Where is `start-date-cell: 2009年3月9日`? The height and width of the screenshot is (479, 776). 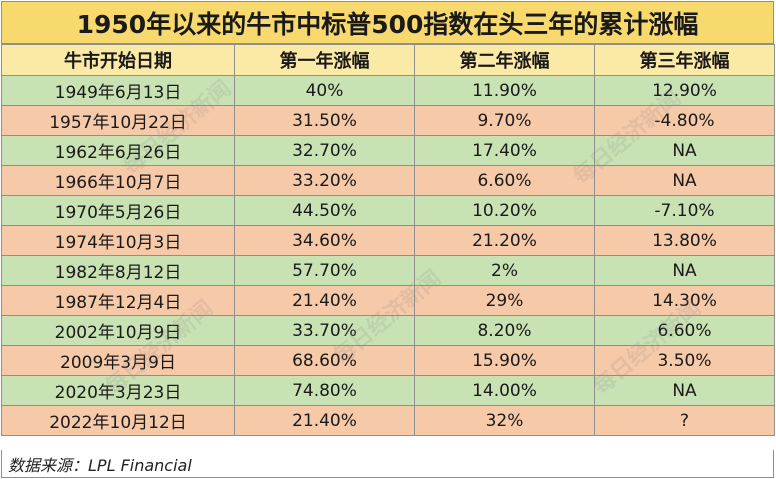 start-date-cell: 2009年3月9日 is located at coordinates (118, 360).